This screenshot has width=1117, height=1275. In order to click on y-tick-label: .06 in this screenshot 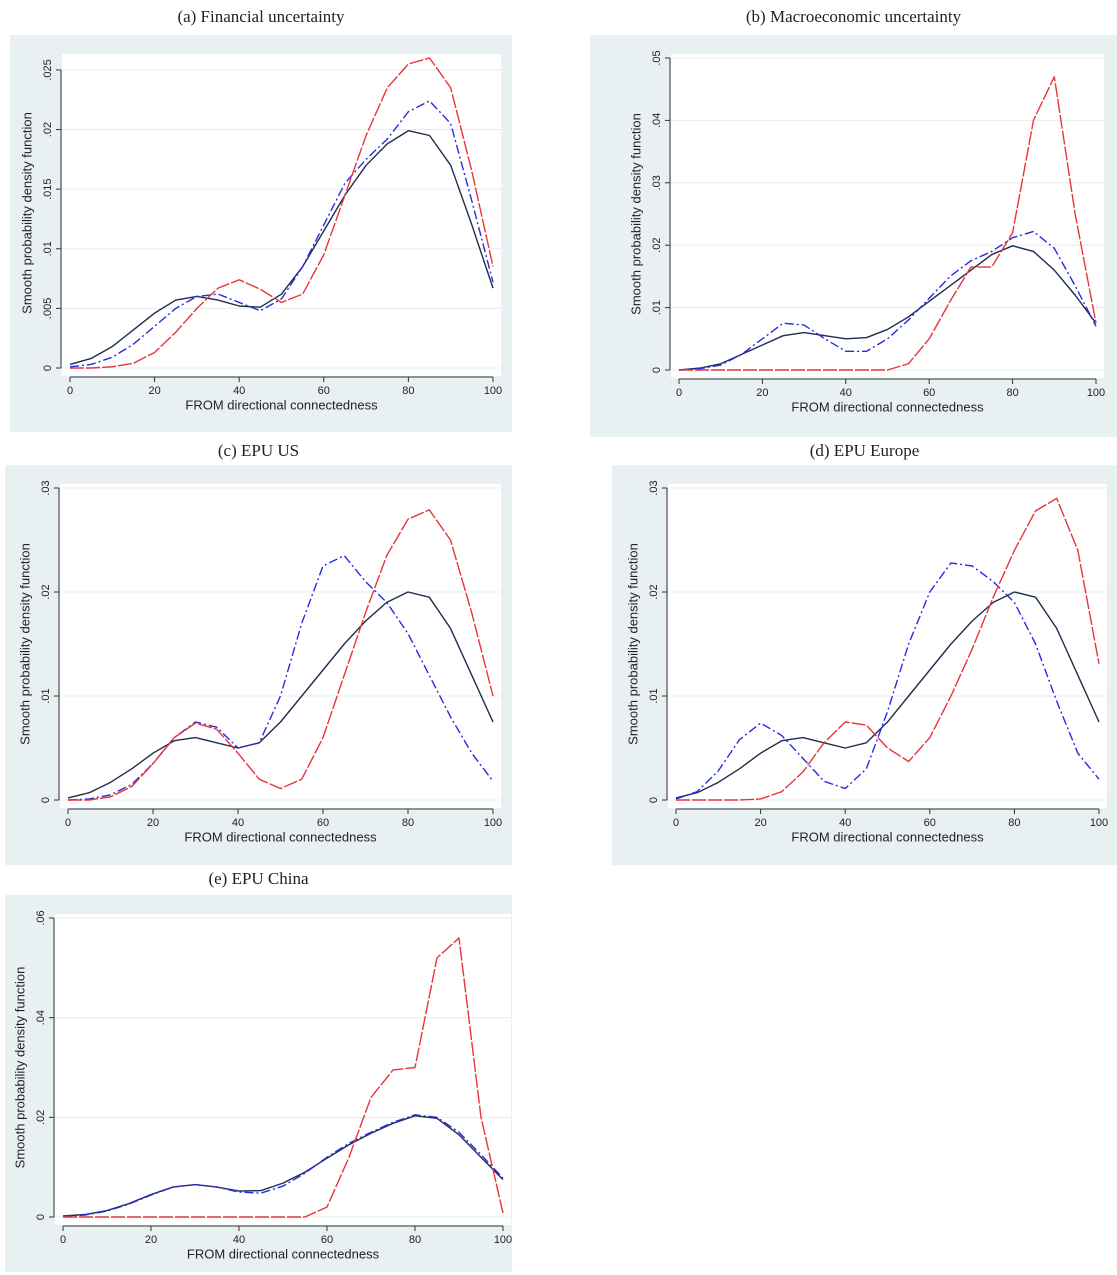, I will do `click(41, 917)`.